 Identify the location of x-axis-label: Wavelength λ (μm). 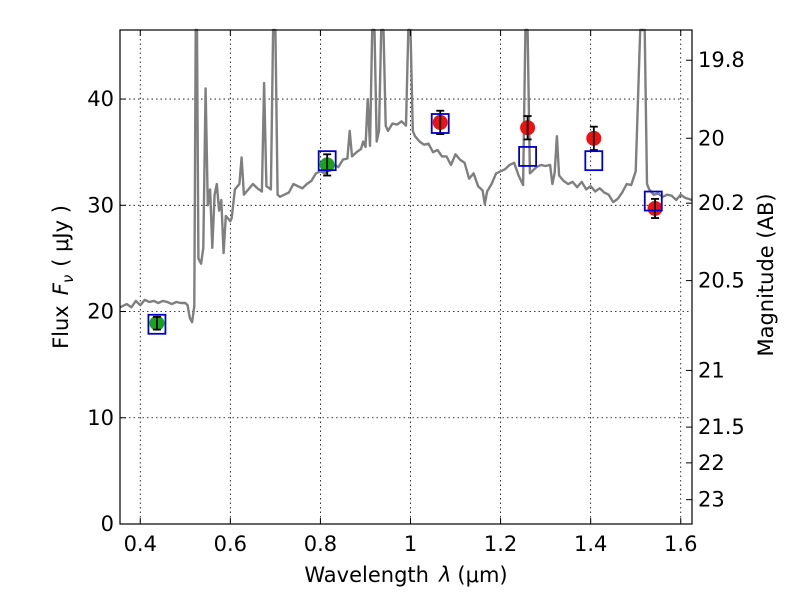
(405, 575).